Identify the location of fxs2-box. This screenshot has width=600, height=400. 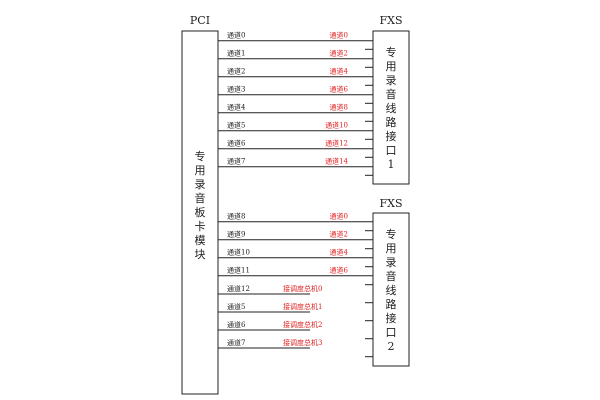
(391, 289).